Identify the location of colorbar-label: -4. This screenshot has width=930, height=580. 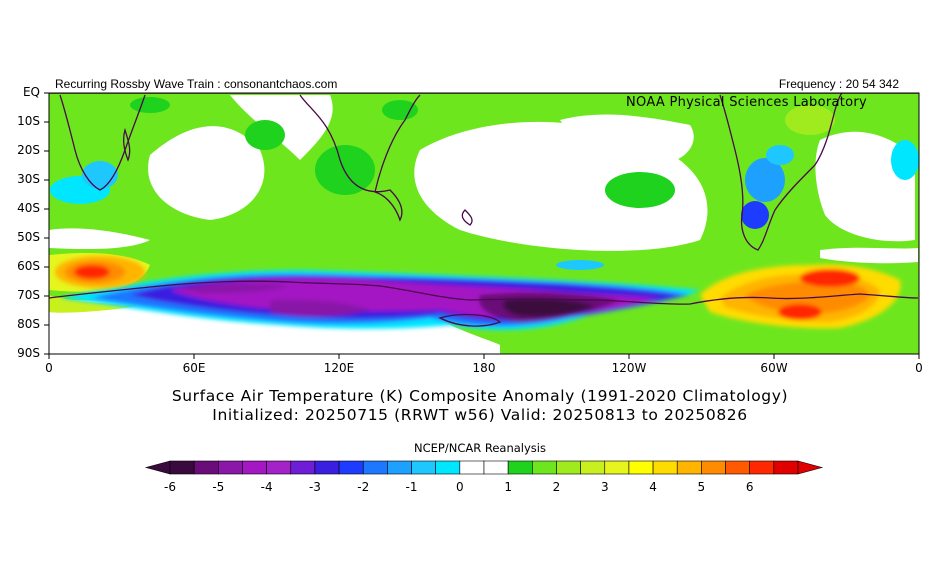
(266, 487).